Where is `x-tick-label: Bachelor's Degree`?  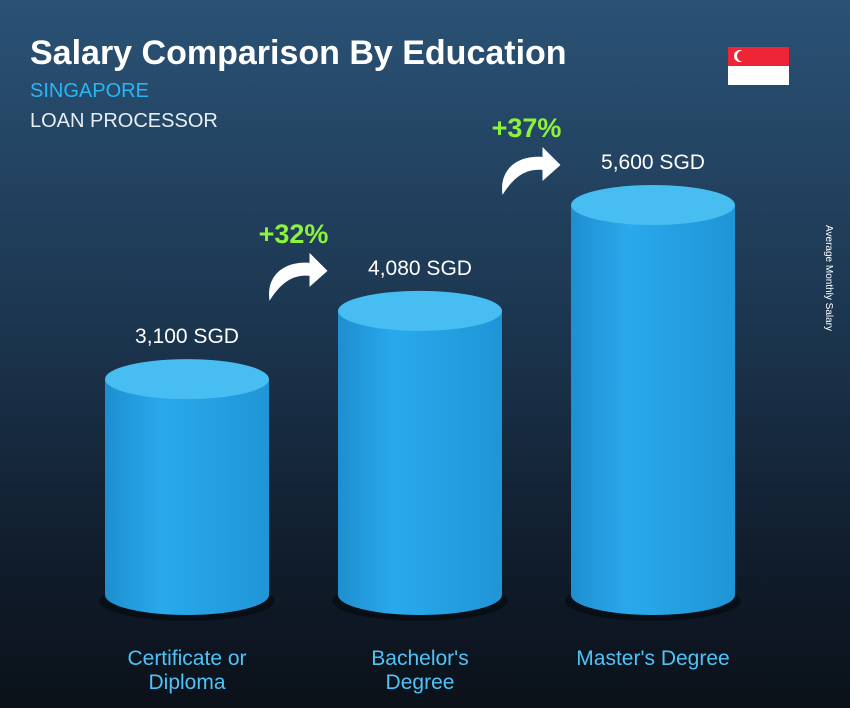
x-tick-label: Bachelor's Degree is located at coordinates (420, 670).